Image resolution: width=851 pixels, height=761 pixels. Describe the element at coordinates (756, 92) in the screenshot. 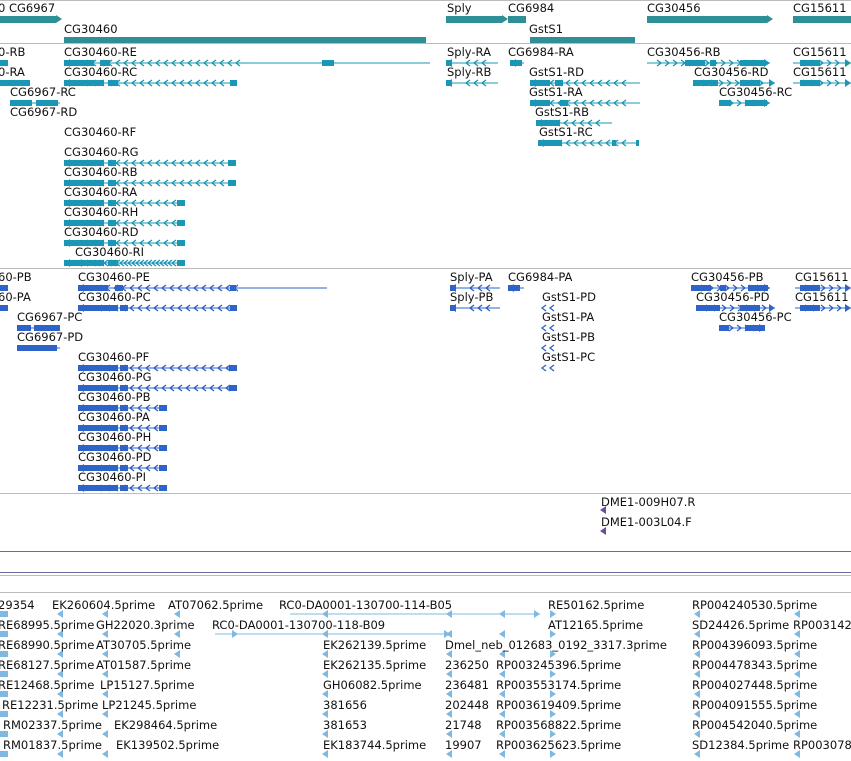

I see `transcript-label: CG30456-RC` at that location.